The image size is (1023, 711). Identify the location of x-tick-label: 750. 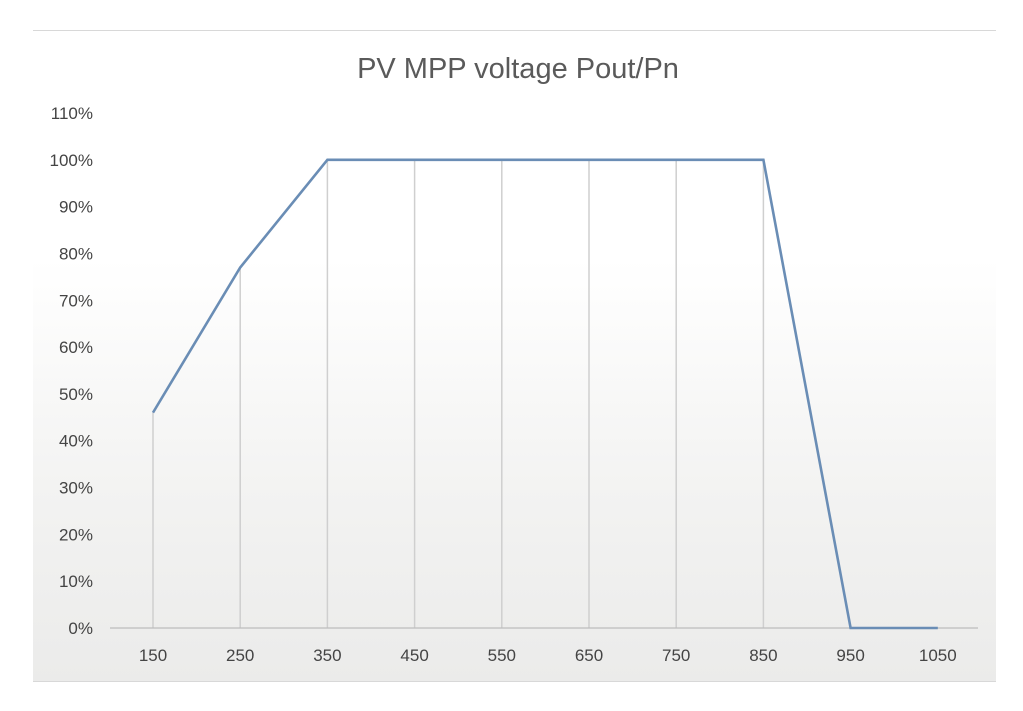
(676, 655).